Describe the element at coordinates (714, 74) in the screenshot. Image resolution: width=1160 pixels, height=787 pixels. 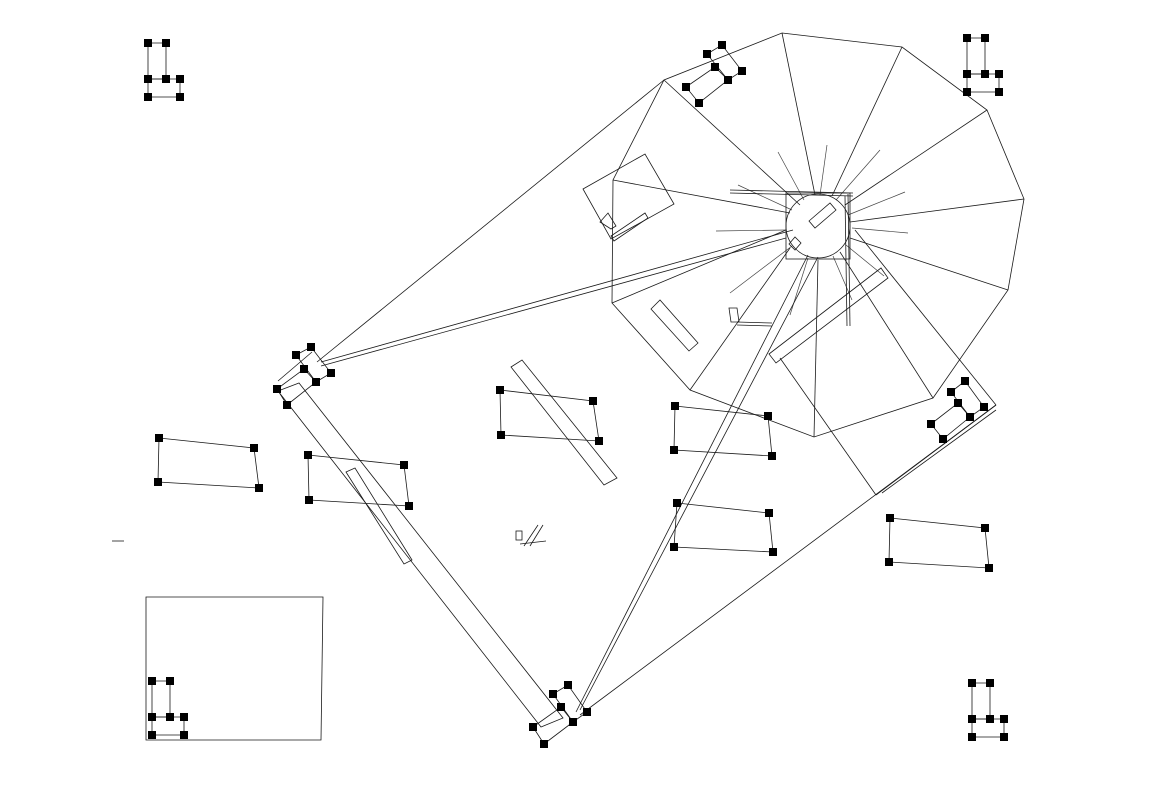
I see `cluster-top-mid` at that location.